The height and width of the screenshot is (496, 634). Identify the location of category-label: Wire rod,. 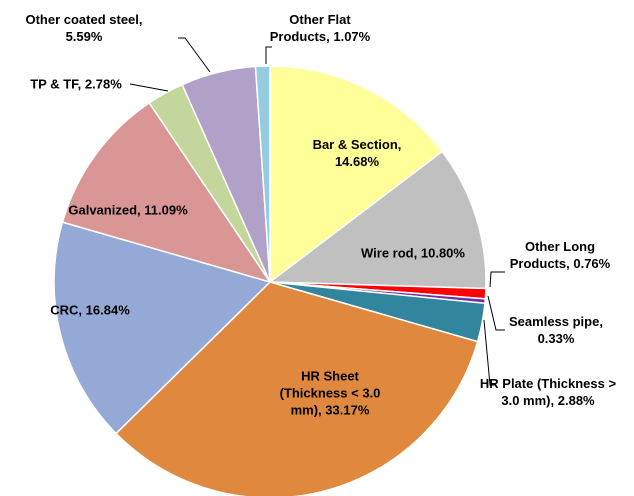
(389, 253).